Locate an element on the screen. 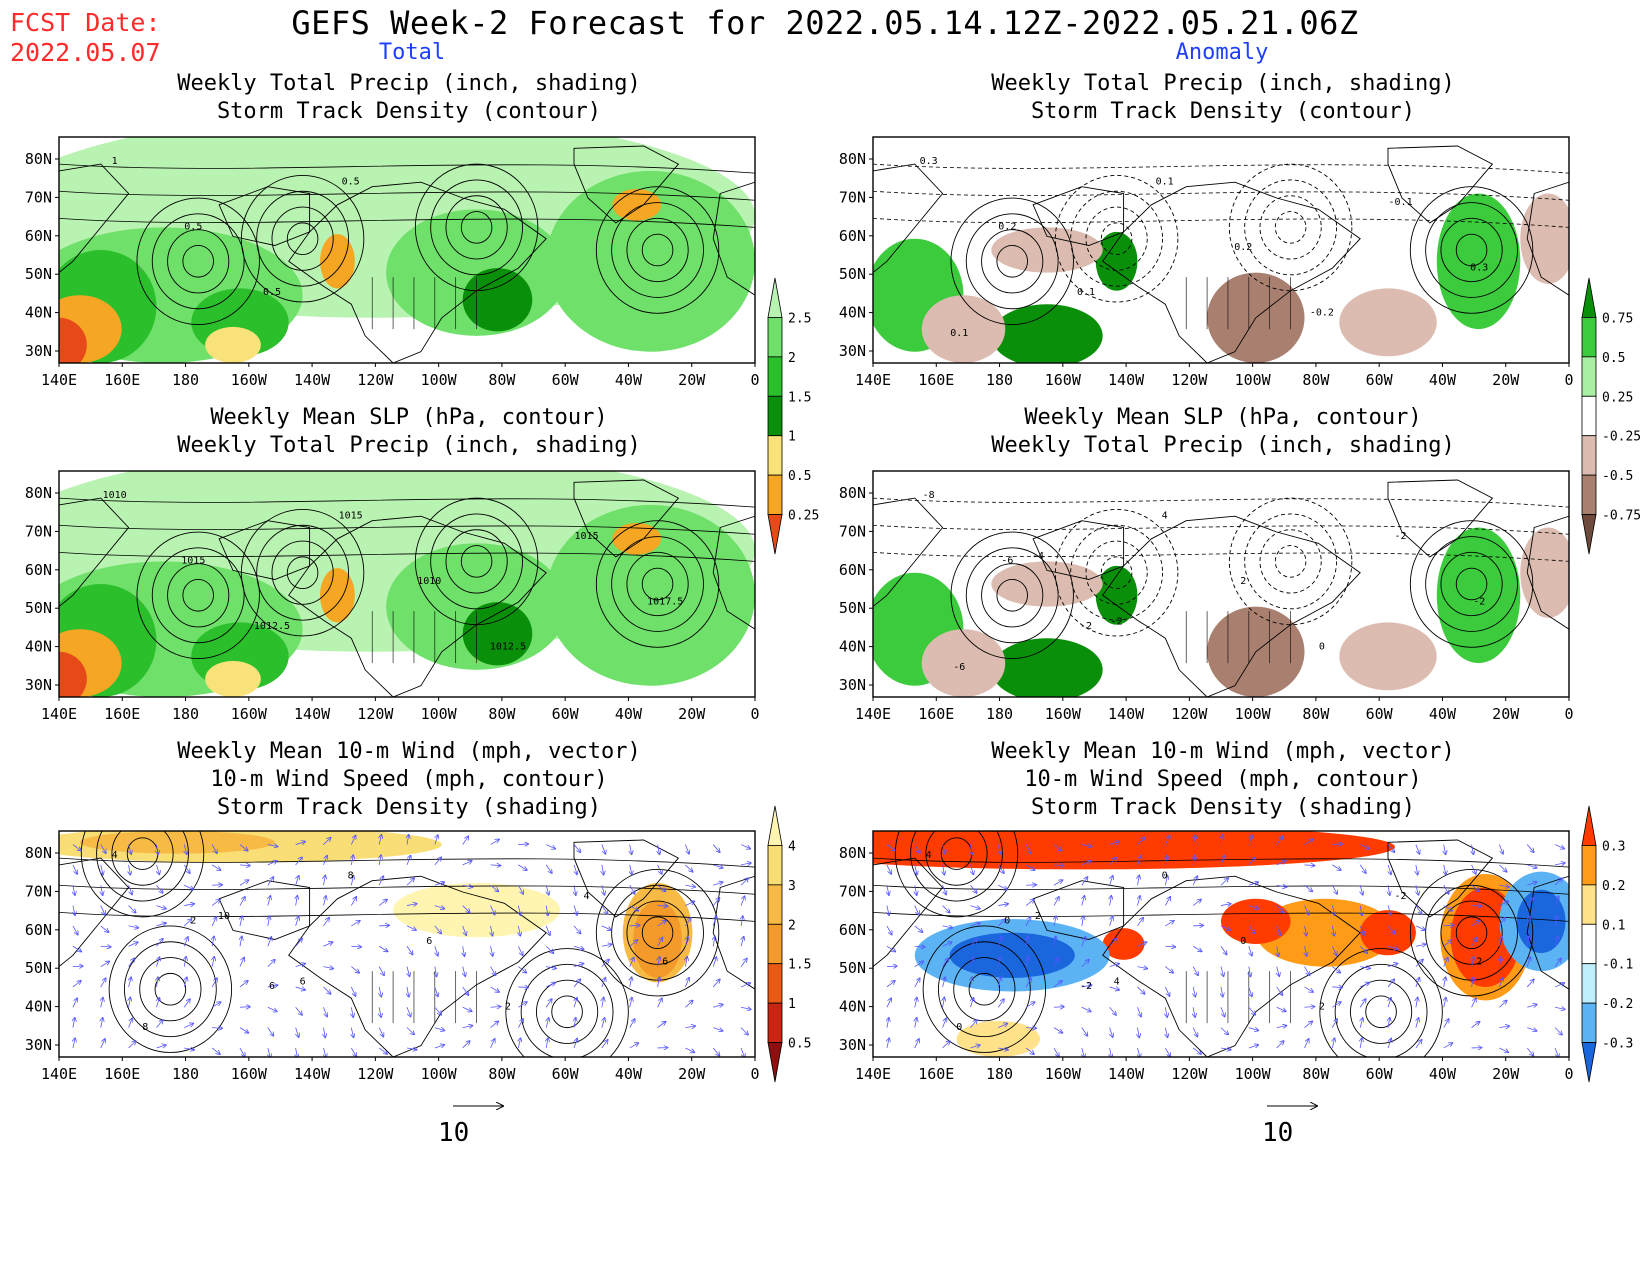  storm-anom-pos is located at coordinates (1134, 850).